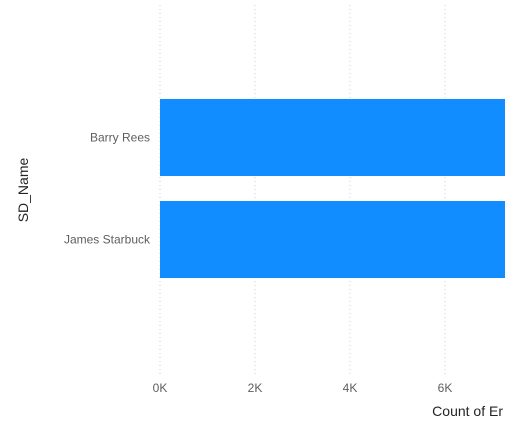 The height and width of the screenshot is (423, 517). I want to click on category-label: James Starbuck, so click(107, 240).